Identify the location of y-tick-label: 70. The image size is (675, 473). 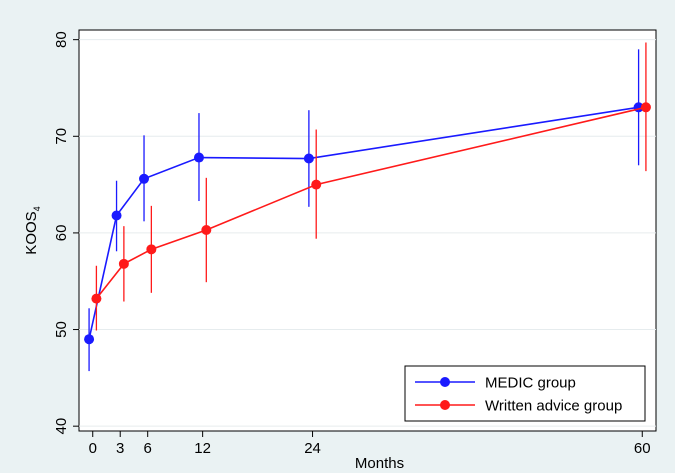
(61, 136).